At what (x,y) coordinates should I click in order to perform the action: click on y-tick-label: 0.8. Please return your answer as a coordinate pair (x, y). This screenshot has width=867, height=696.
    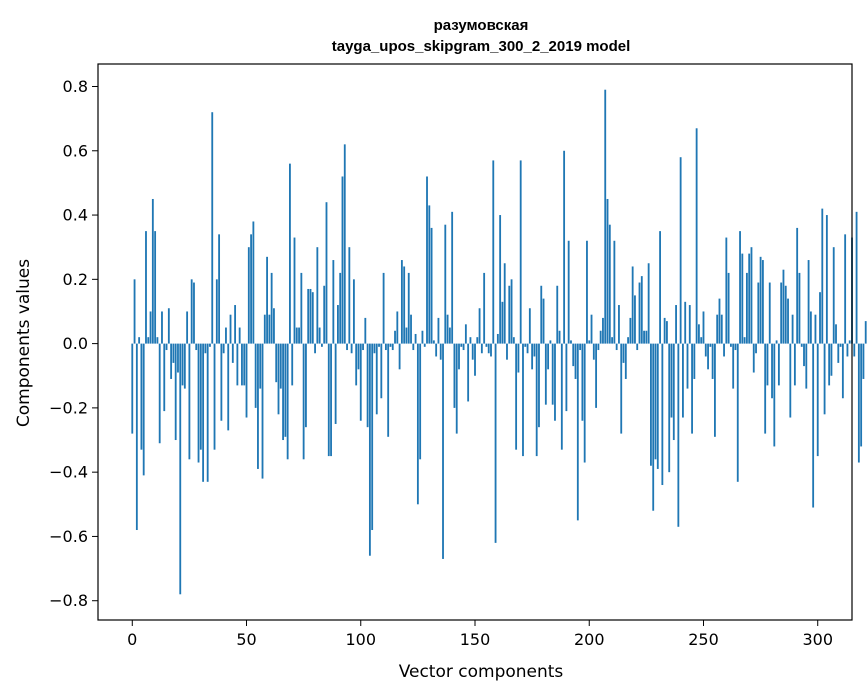
    Looking at the image, I should click on (75, 86).